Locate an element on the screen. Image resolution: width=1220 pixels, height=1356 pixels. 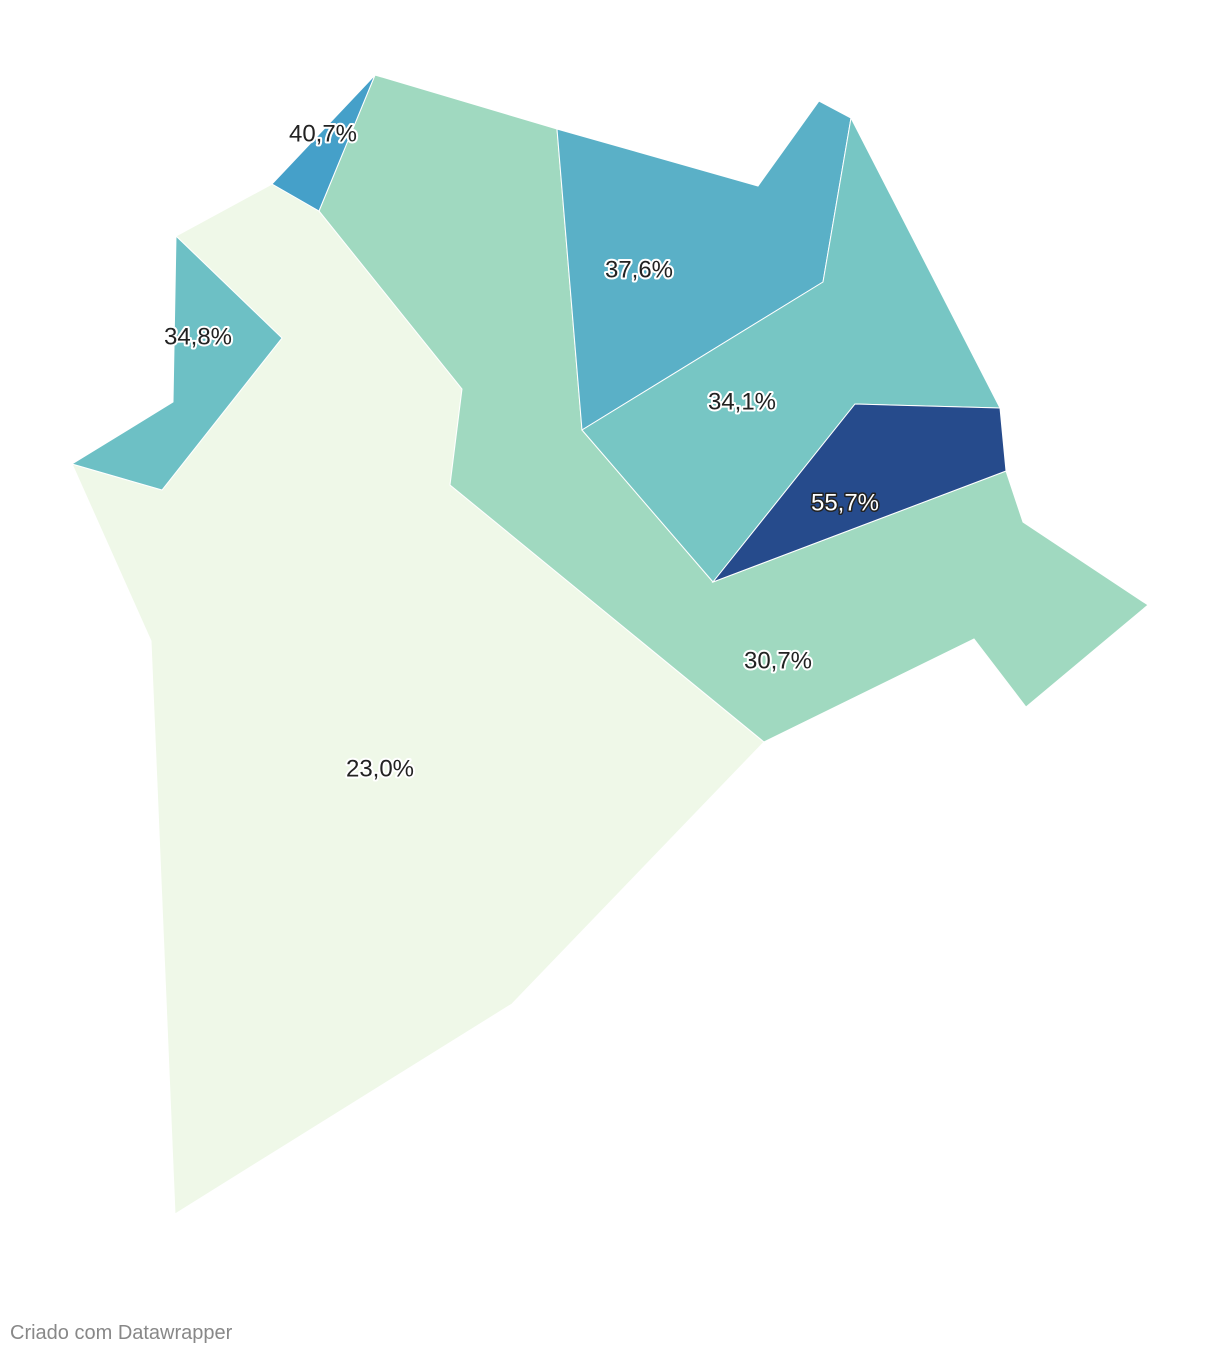
region-label: 23,0% is located at coordinates (380, 768).